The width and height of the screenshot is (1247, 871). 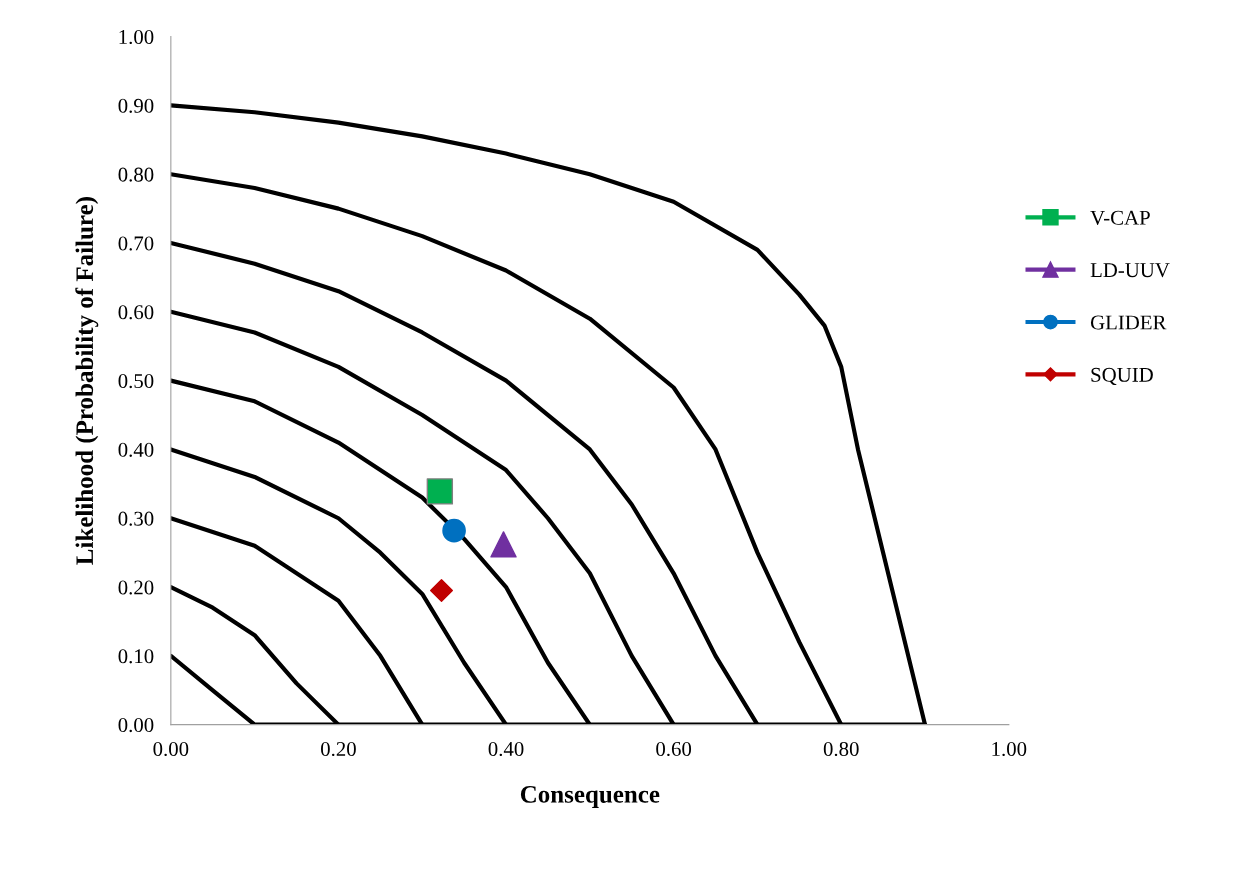 I want to click on y-tick-label: 0.50, so click(x=136, y=381).